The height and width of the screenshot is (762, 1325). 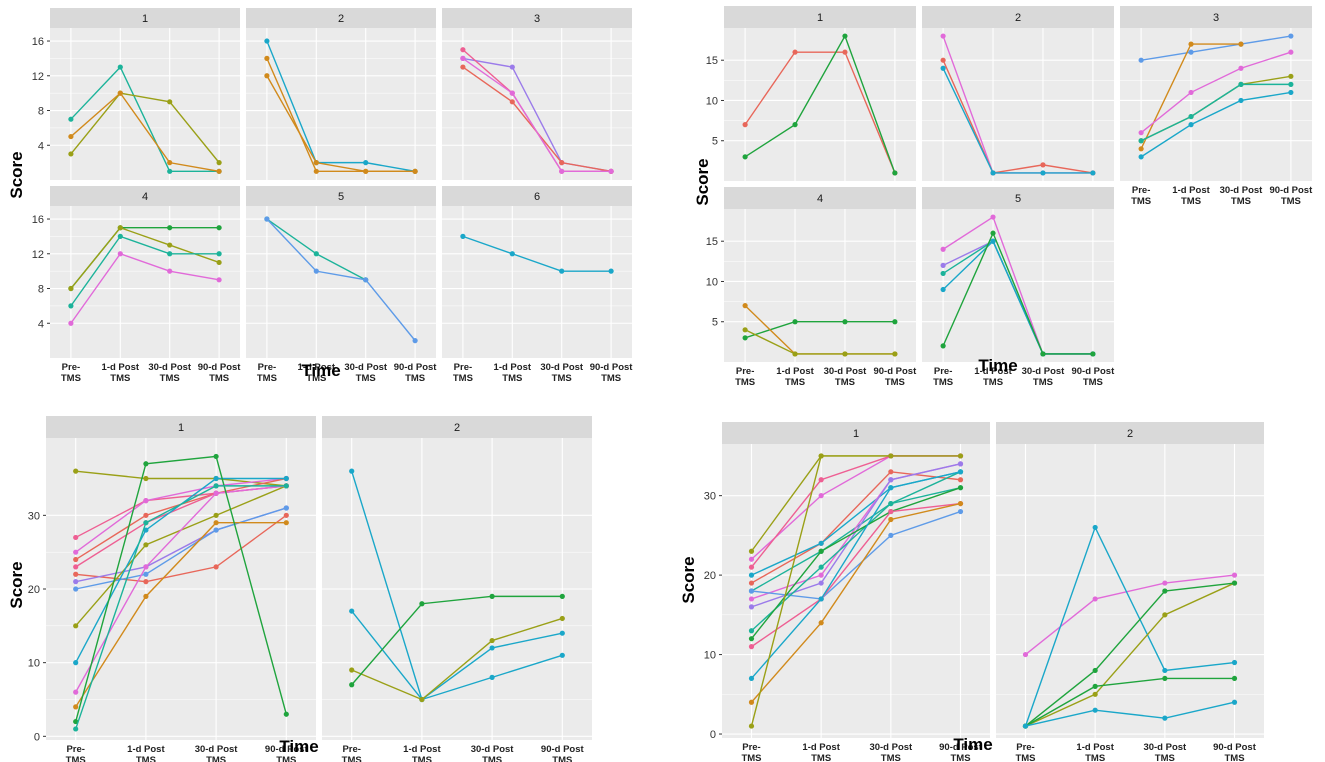 I want to click on y-axis-title: Score, so click(x=16, y=584).